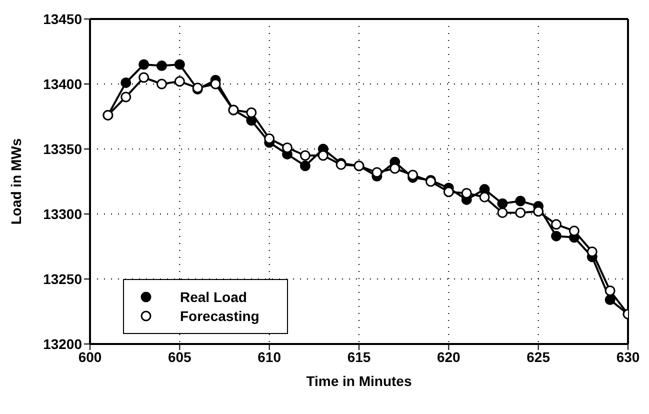 The image size is (649, 414). Describe the element at coordinates (270, 356) in the screenshot. I see `x-tick-label: 610` at that location.